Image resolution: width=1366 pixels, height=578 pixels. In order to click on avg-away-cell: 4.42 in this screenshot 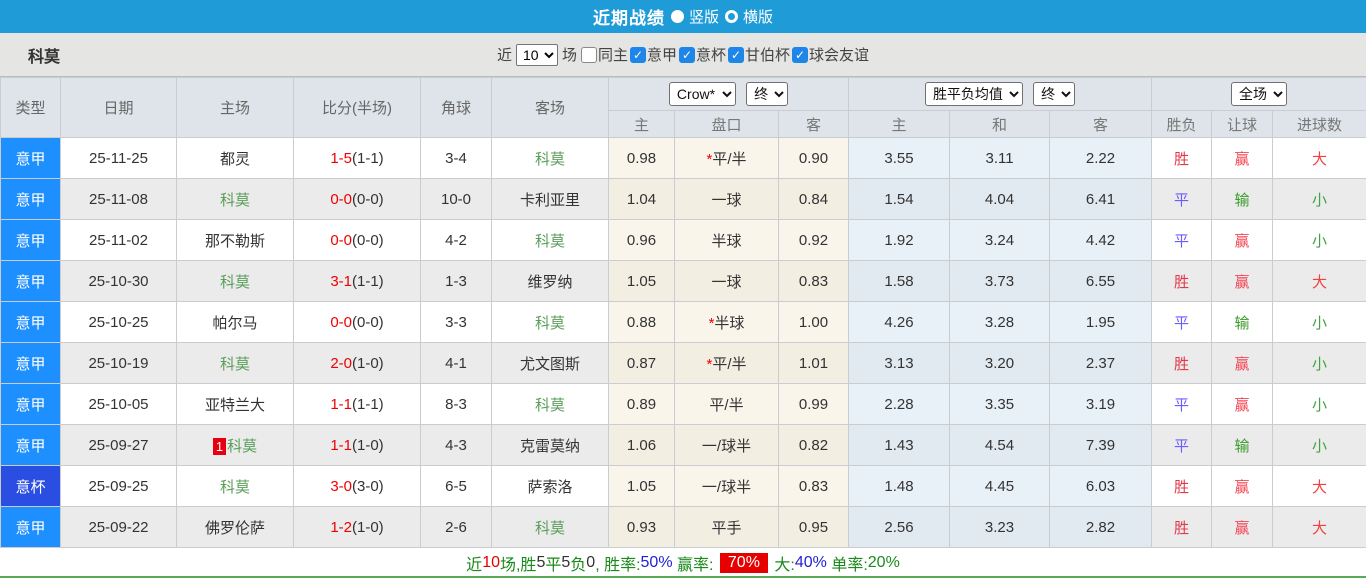, I will do `click(1101, 240)`.